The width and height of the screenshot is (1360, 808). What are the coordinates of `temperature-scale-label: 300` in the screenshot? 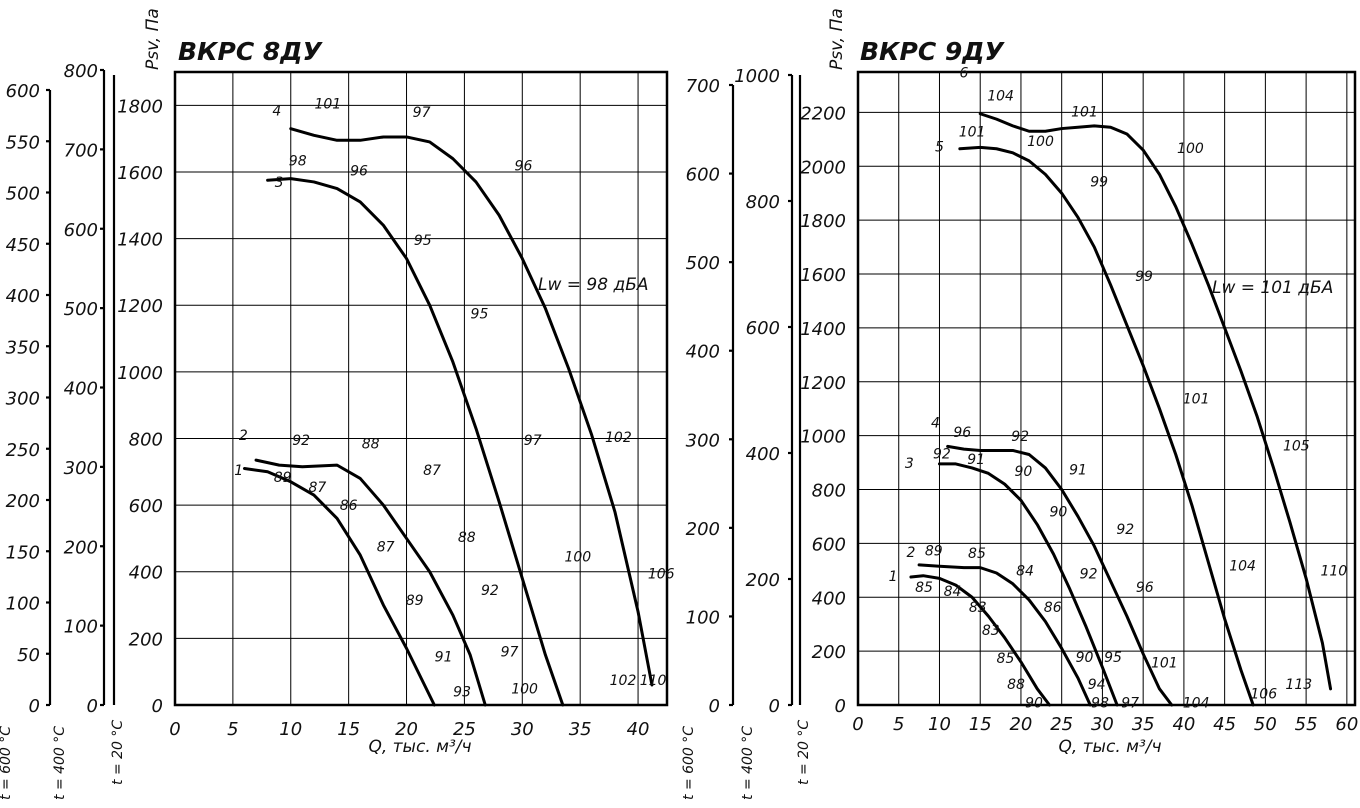 It's located at (23, 399).